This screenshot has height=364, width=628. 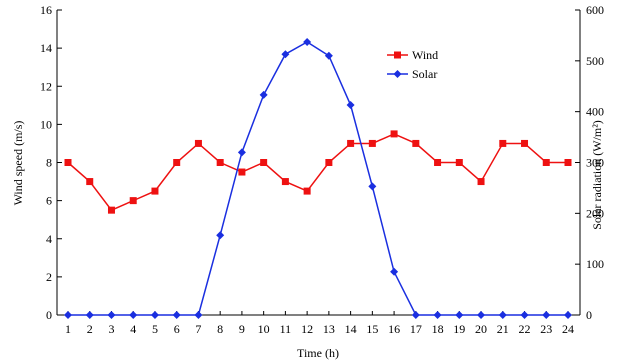 I want to click on x-tick-label: 19, so click(x=459, y=329).